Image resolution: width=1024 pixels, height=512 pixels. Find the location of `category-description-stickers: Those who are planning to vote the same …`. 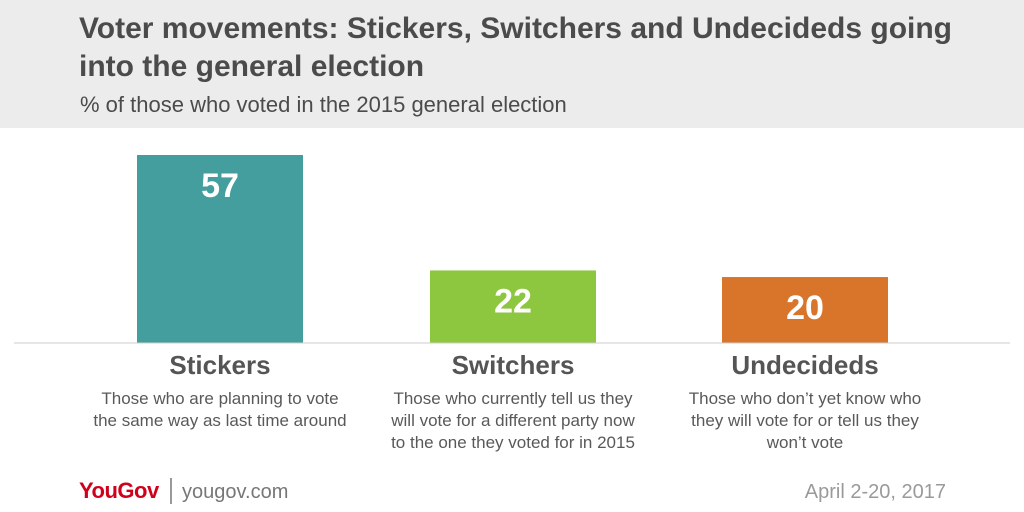

category-description-stickers: Those who are planning to vote the same … is located at coordinates (220, 409).